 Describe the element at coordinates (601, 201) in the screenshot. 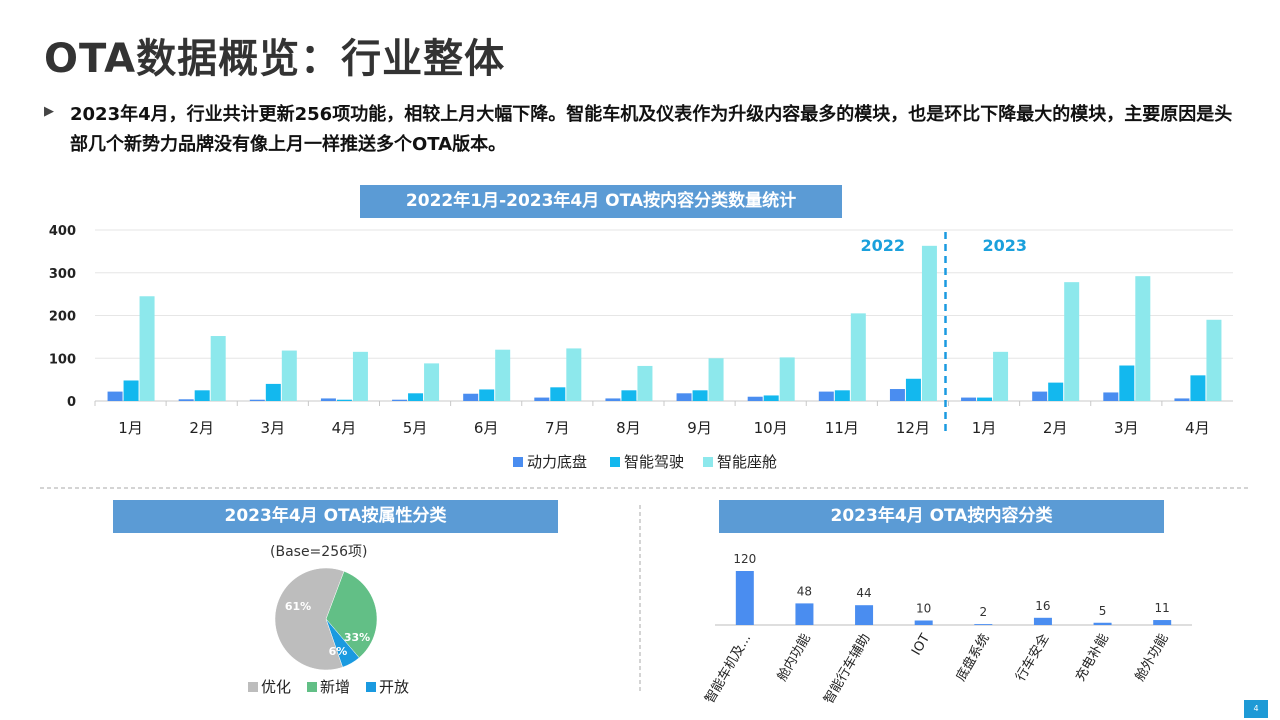

I see `chart-title-monthly: 2022年1月-2023年4月 OTA按内容分类数量统计` at that location.